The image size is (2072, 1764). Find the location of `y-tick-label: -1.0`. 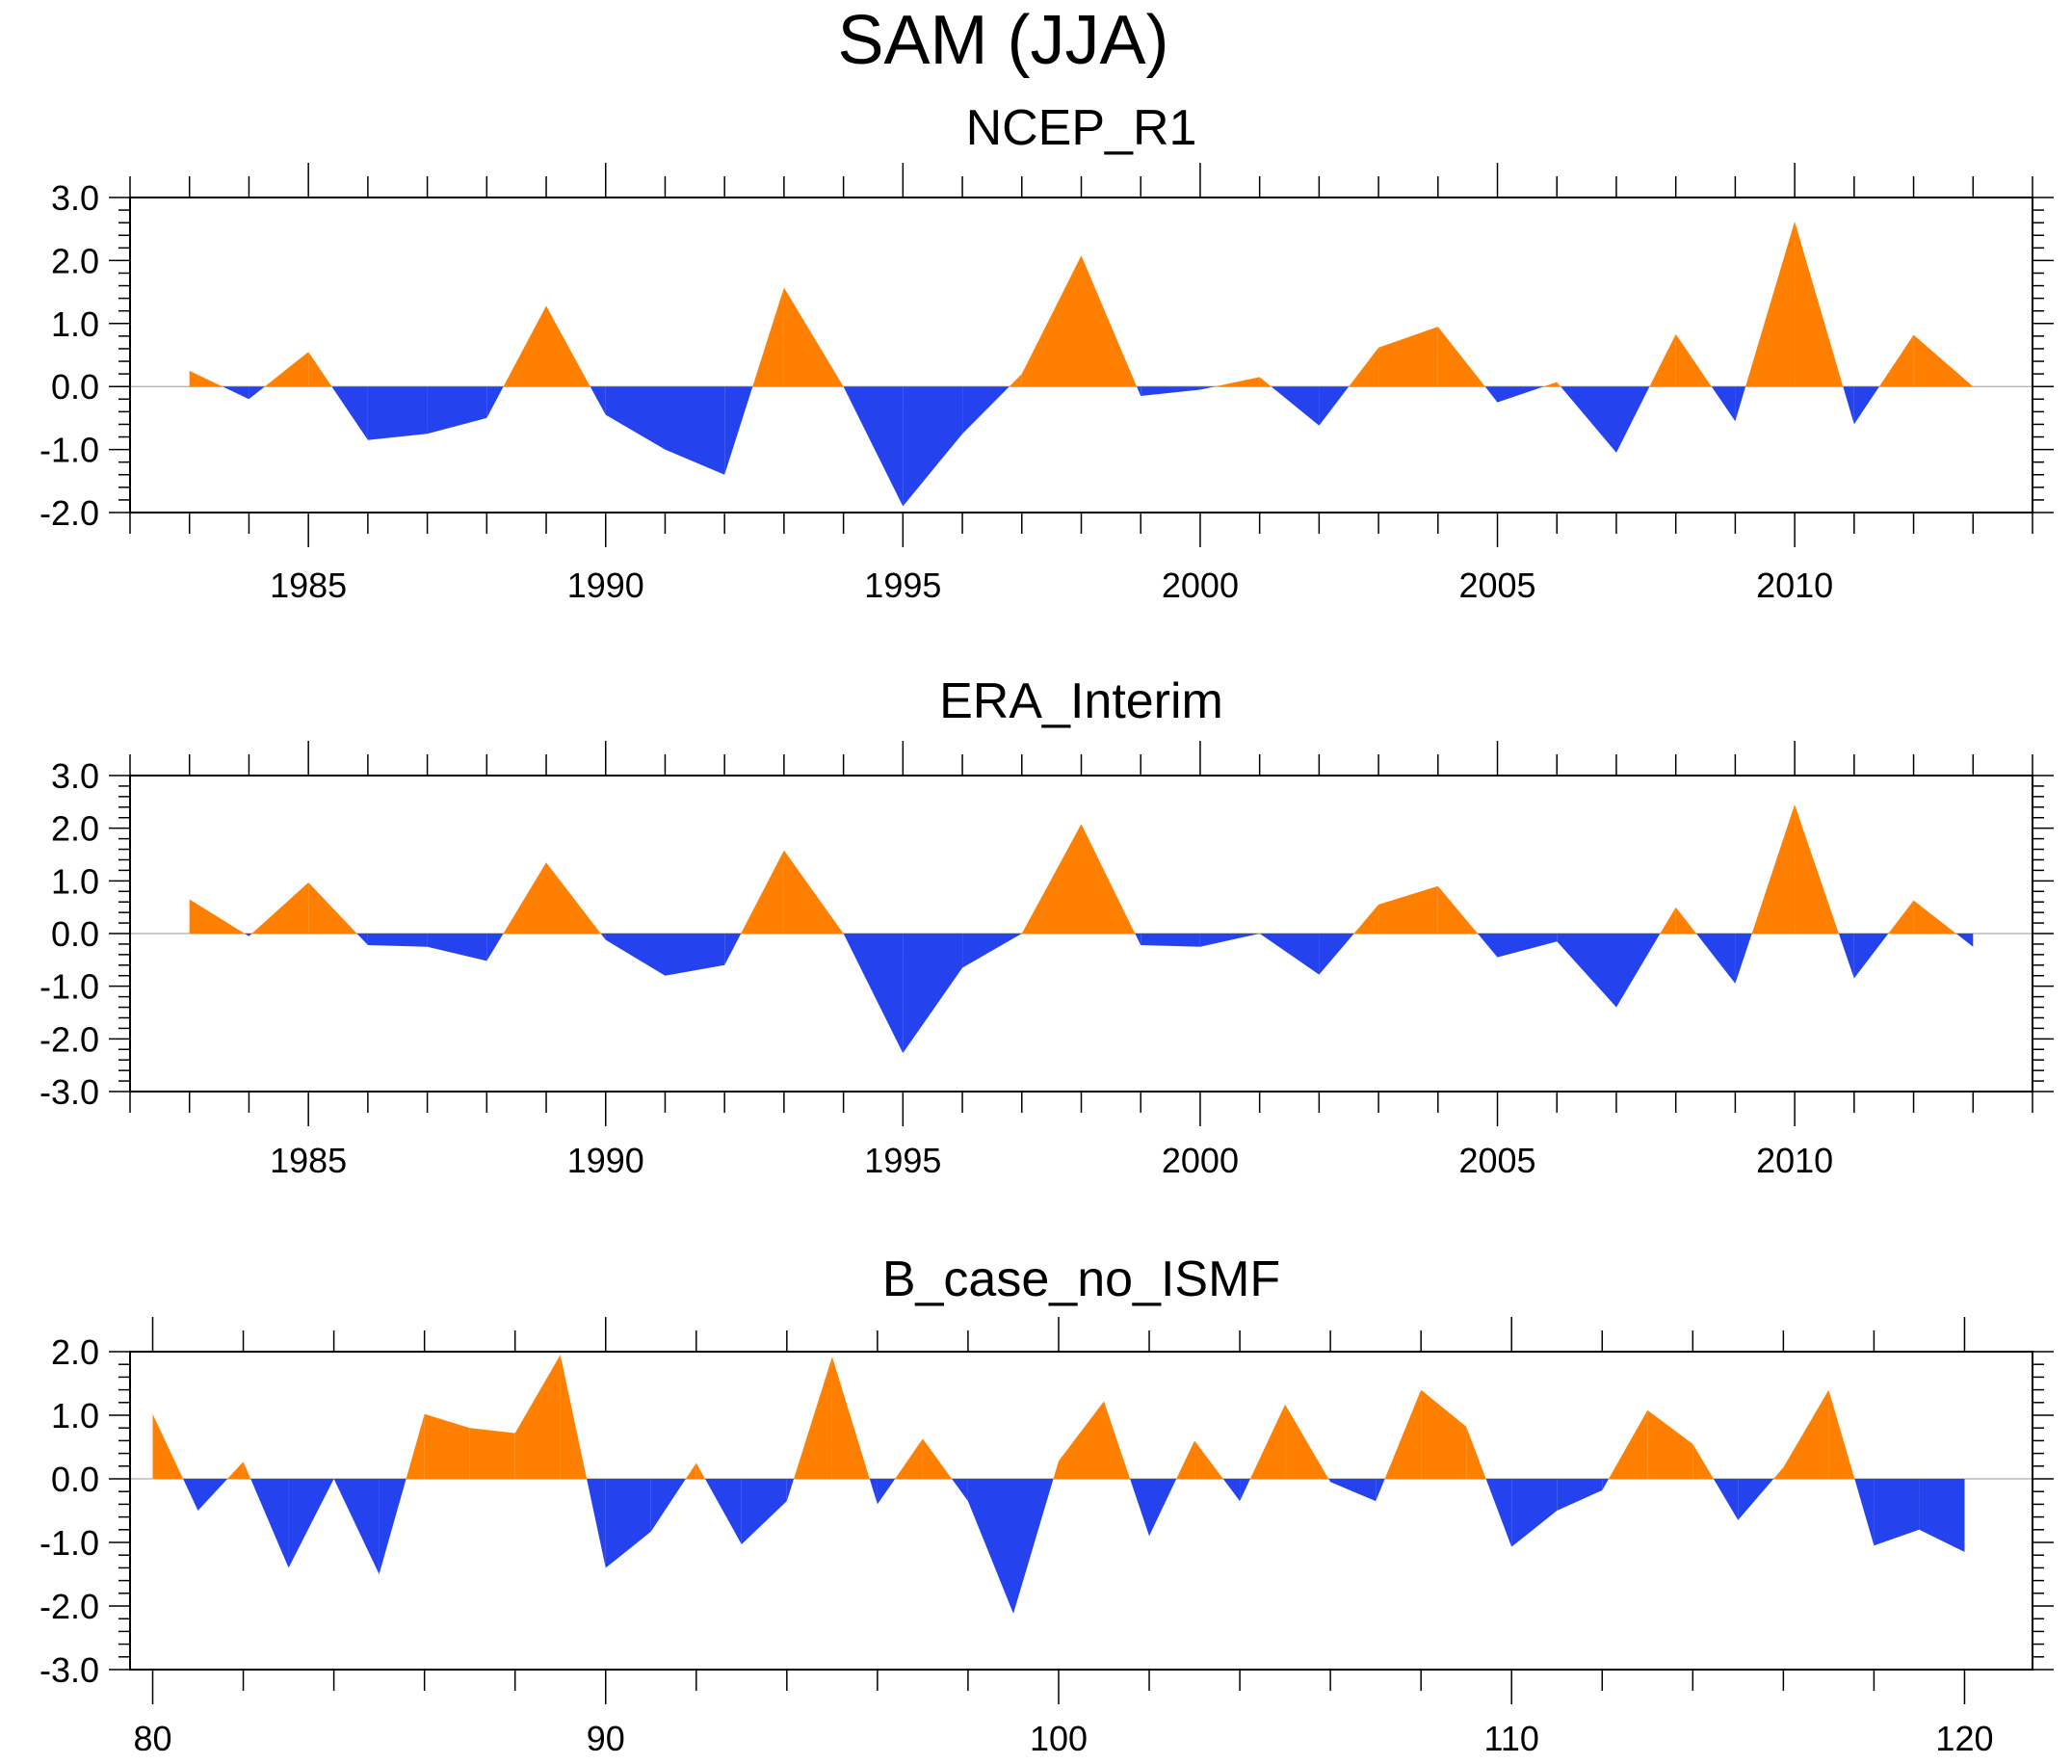

y-tick-label: -1.0 is located at coordinates (69, 450).